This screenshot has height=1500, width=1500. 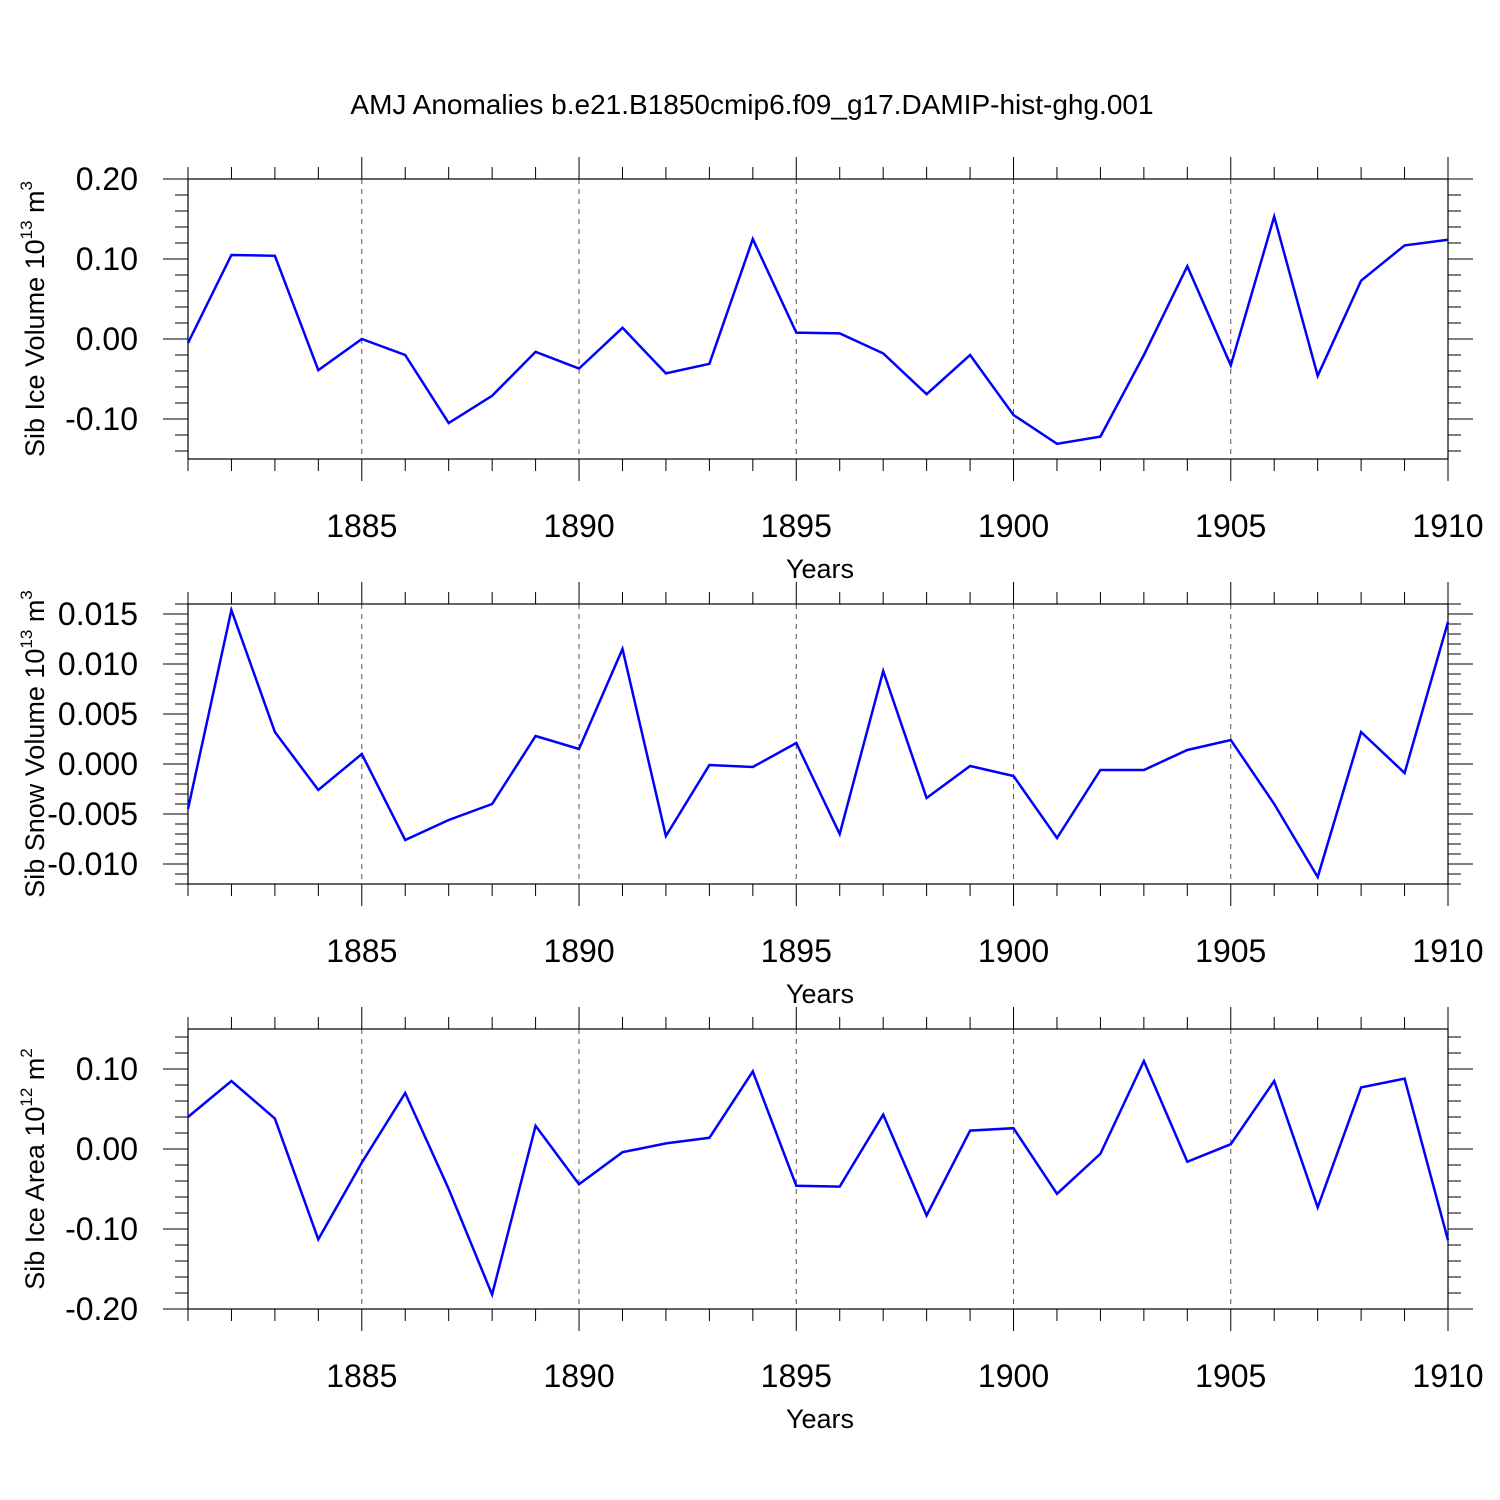 I want to click on data-point-1901, so click(x=1057, y=444).